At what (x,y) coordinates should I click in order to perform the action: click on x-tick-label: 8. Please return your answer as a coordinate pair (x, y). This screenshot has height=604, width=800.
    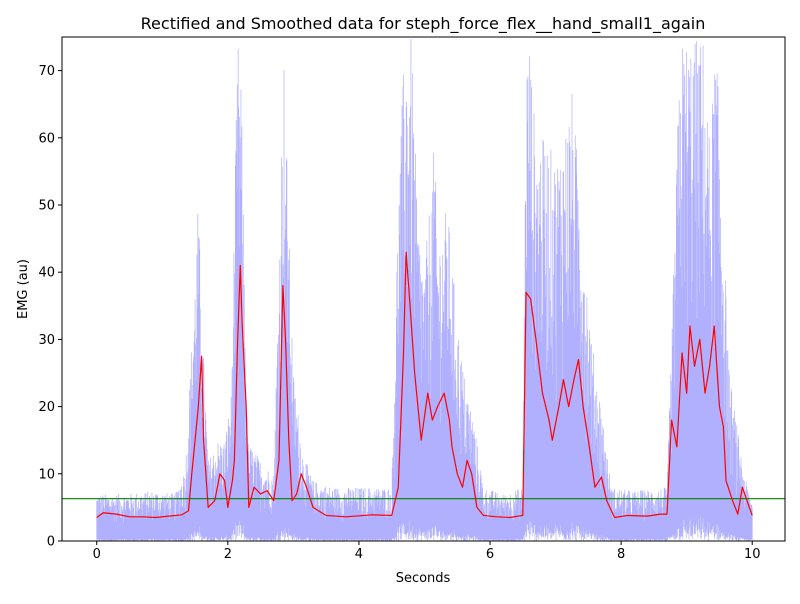
    Looking at the image, I should click on (621, 554).